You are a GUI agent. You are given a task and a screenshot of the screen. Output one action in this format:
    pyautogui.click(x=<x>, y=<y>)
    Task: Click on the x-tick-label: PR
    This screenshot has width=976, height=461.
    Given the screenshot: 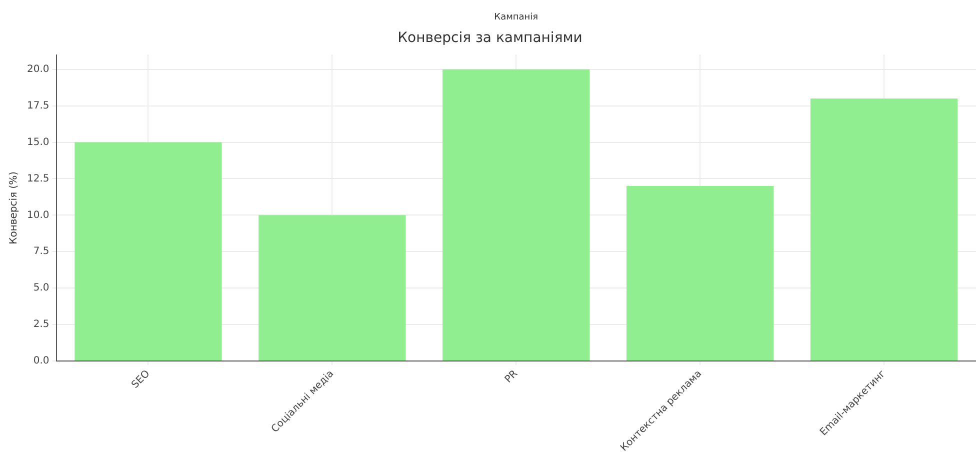 What is the action you would take?
    pyautogui.click(x=511, y=377)
    